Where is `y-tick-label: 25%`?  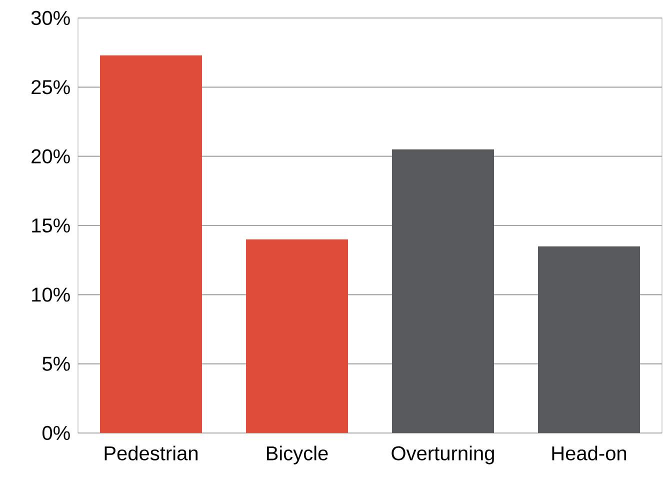 y-tick-label: 25% is located at coordinates (51, 87).